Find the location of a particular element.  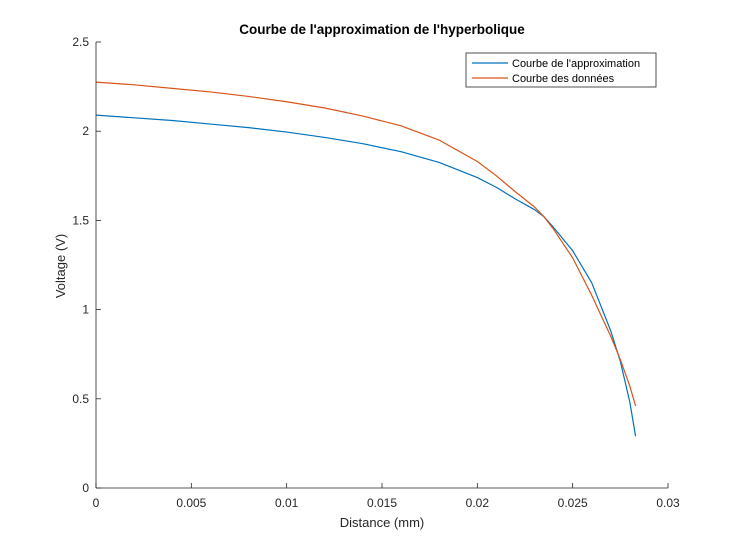

x-tick-label: 0.015 is located at coordinates (382, 503).